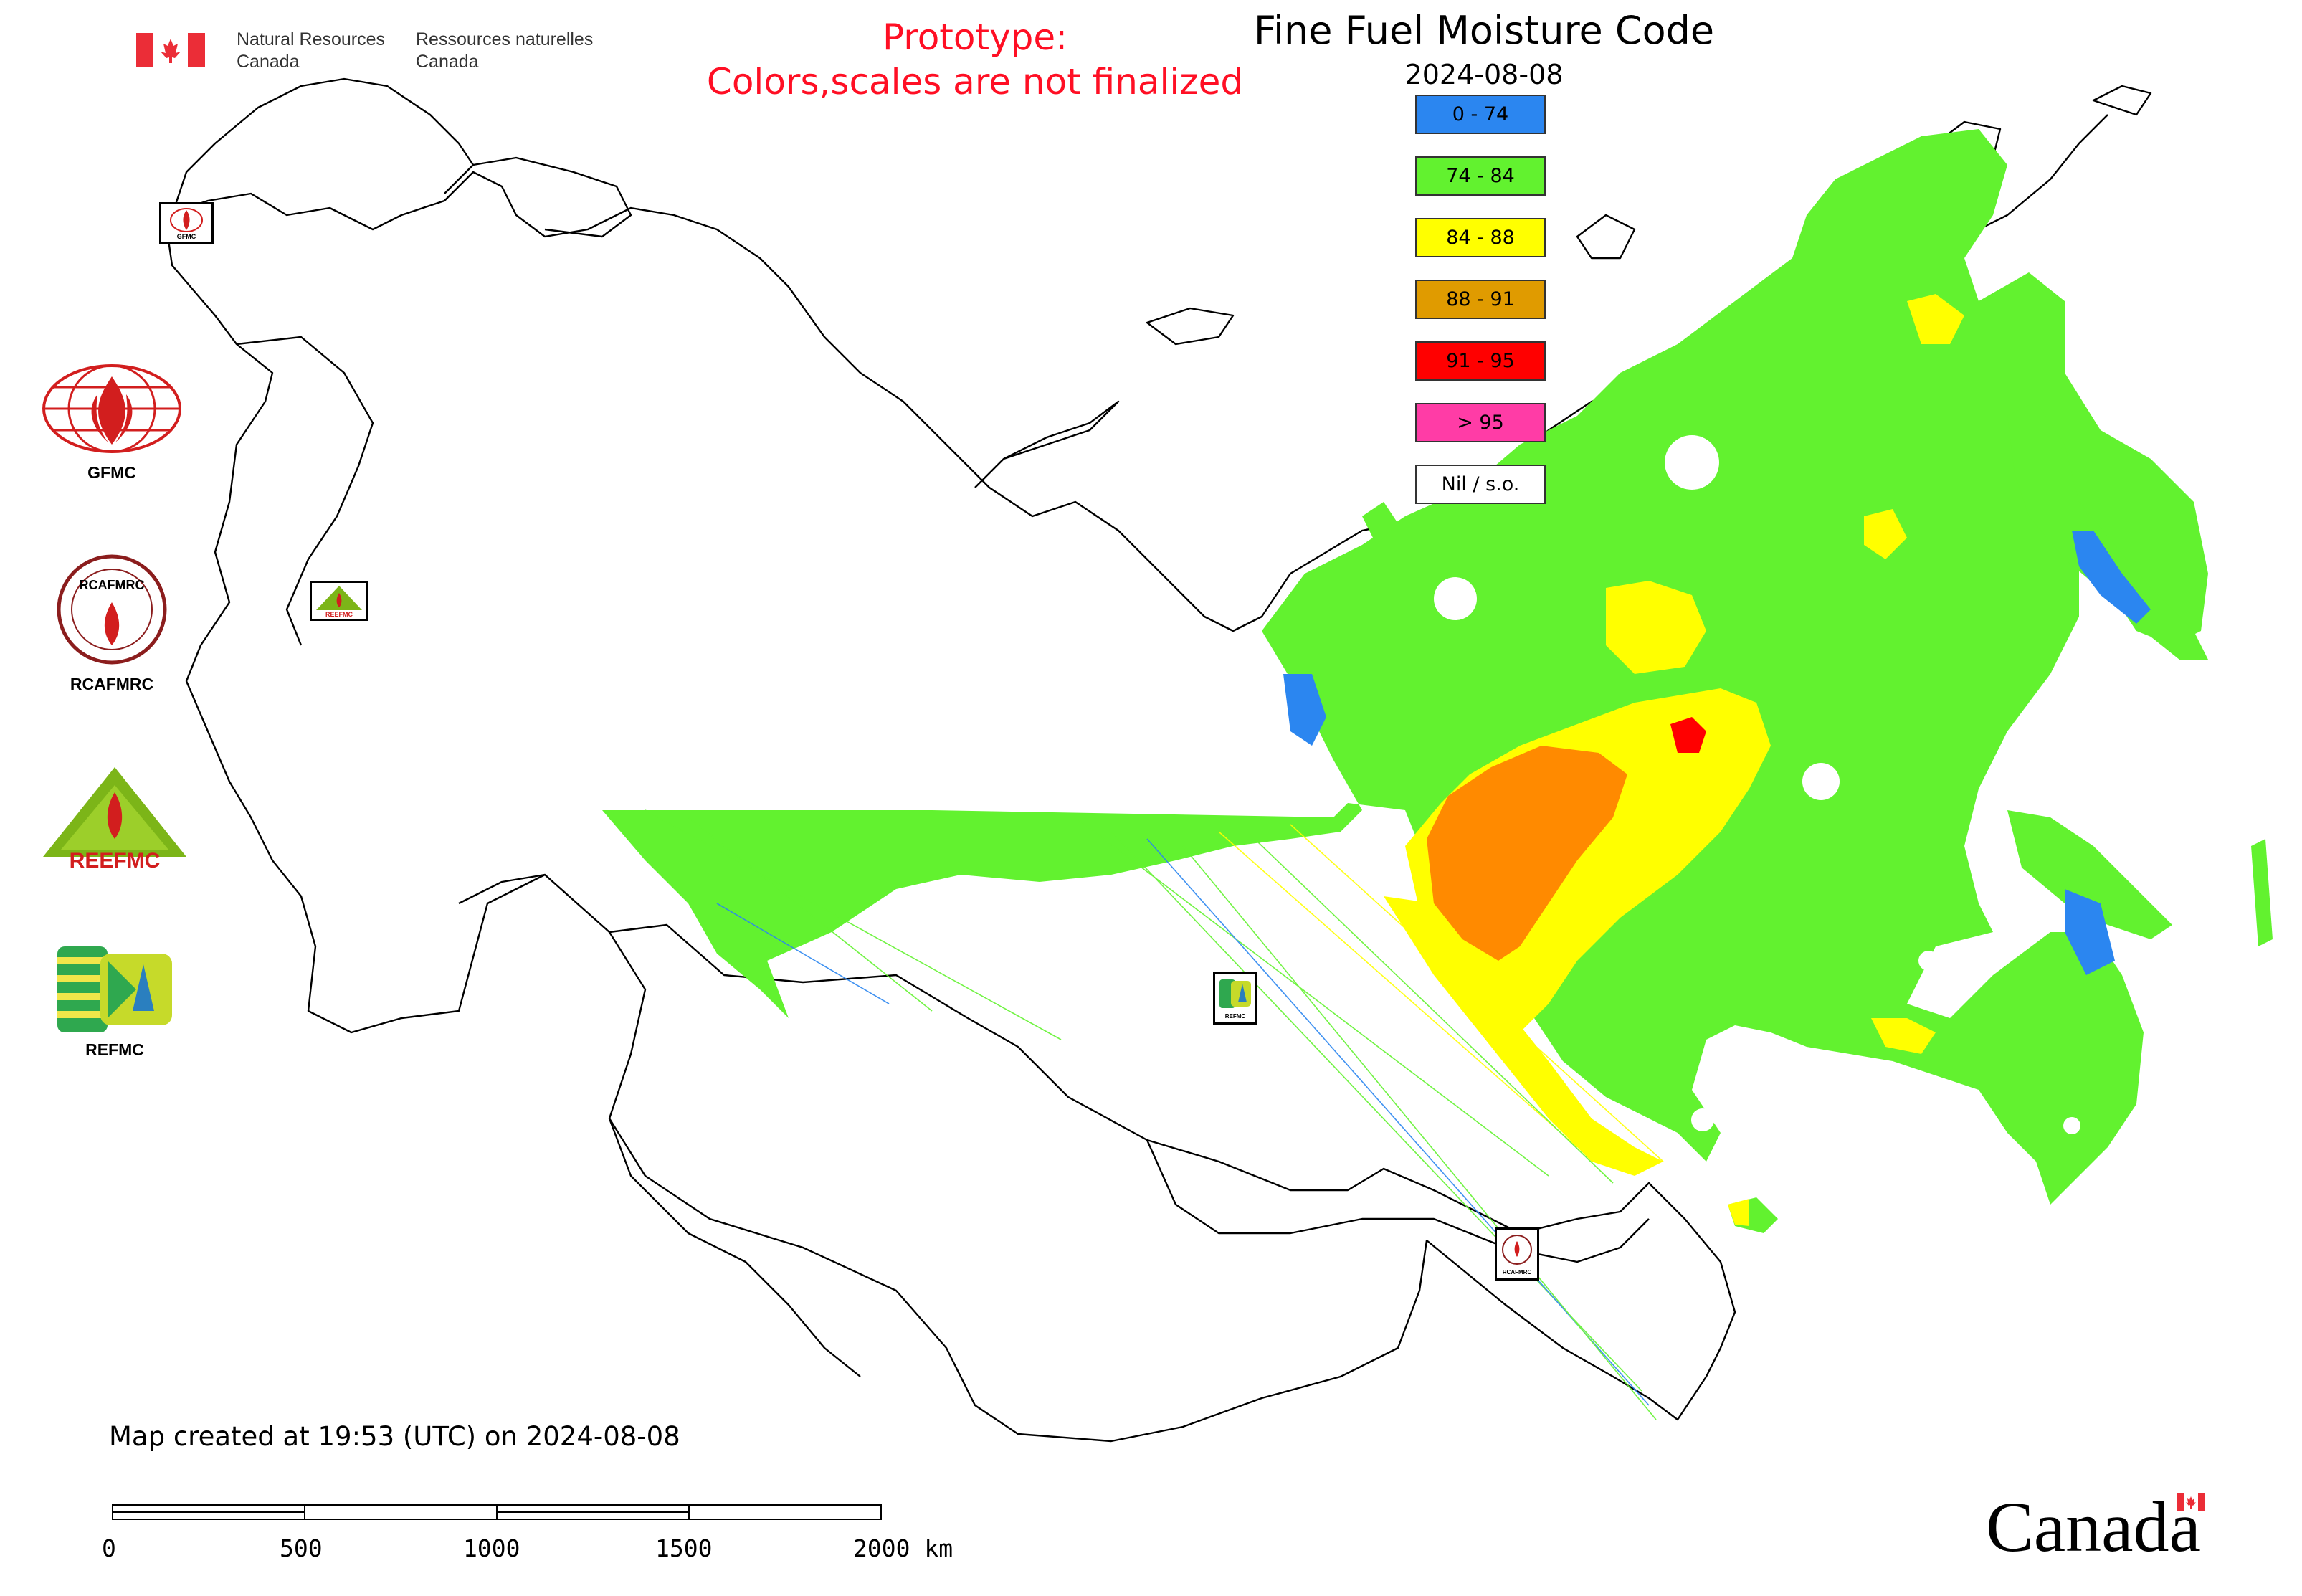  I want to click on marker-reefmc: REEFMC, so click(339, 601).